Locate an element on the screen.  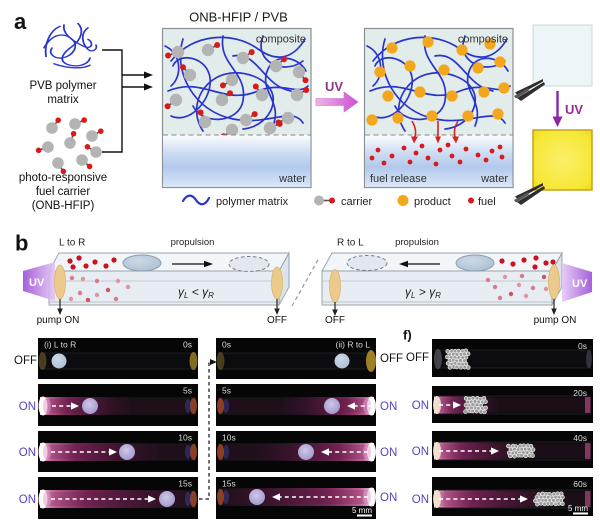
svg-text: fuel is located at coordinates (487, 202).